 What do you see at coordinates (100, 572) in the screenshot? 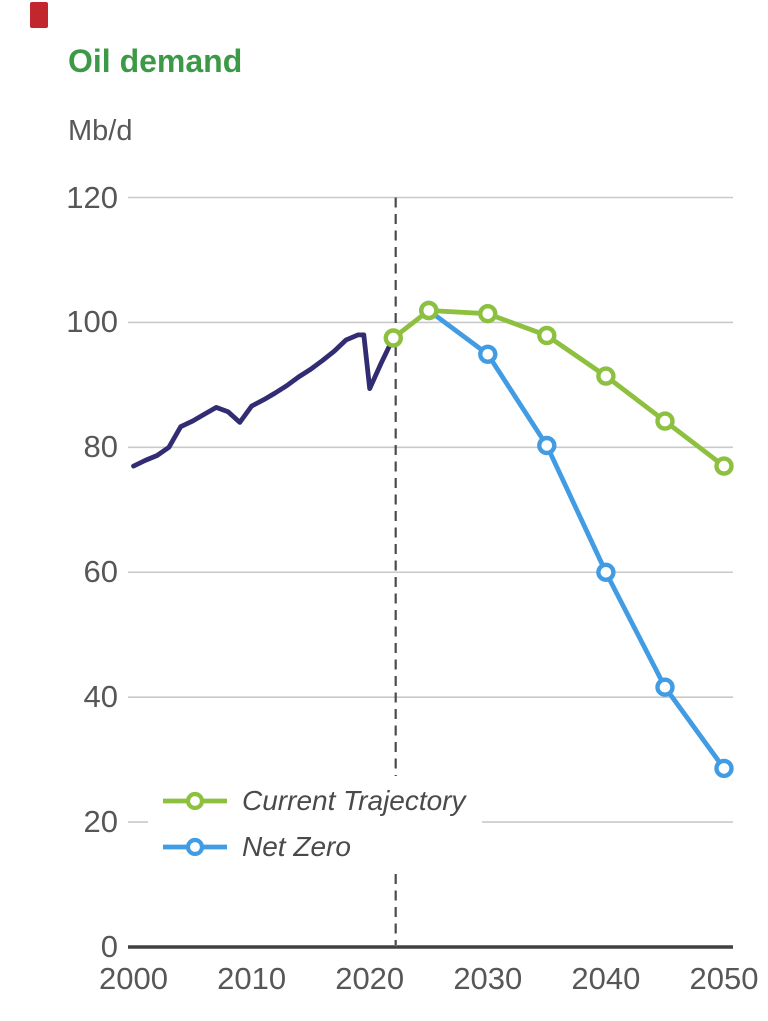
I see `y-axis-tick-label-60: 60` at bounding box center [100, 572].